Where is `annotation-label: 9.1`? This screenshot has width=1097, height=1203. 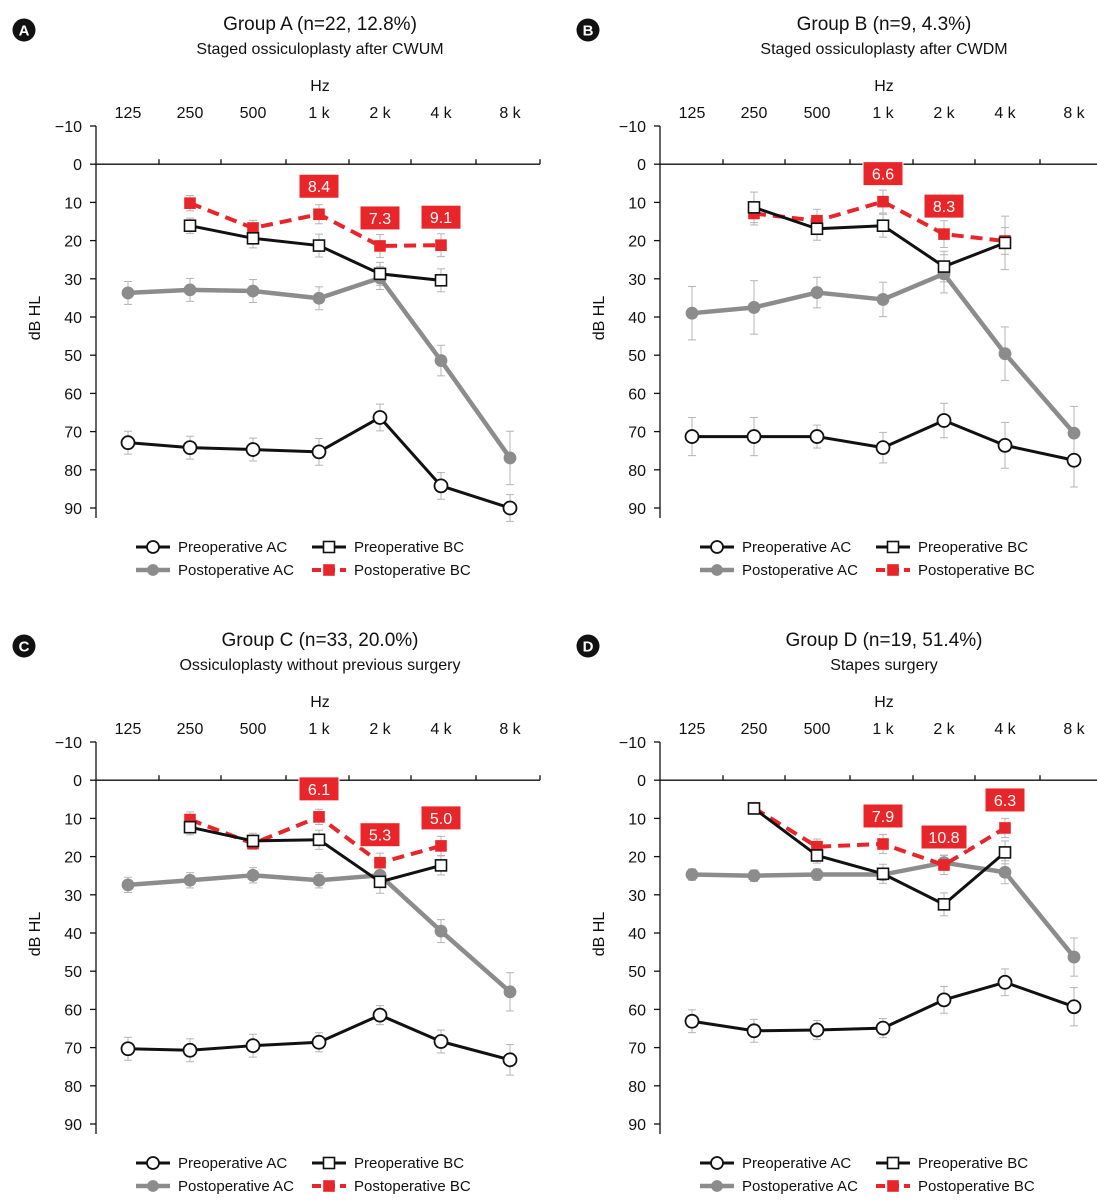 annotation-label: 9.1 is located at coordinates (441, 218).